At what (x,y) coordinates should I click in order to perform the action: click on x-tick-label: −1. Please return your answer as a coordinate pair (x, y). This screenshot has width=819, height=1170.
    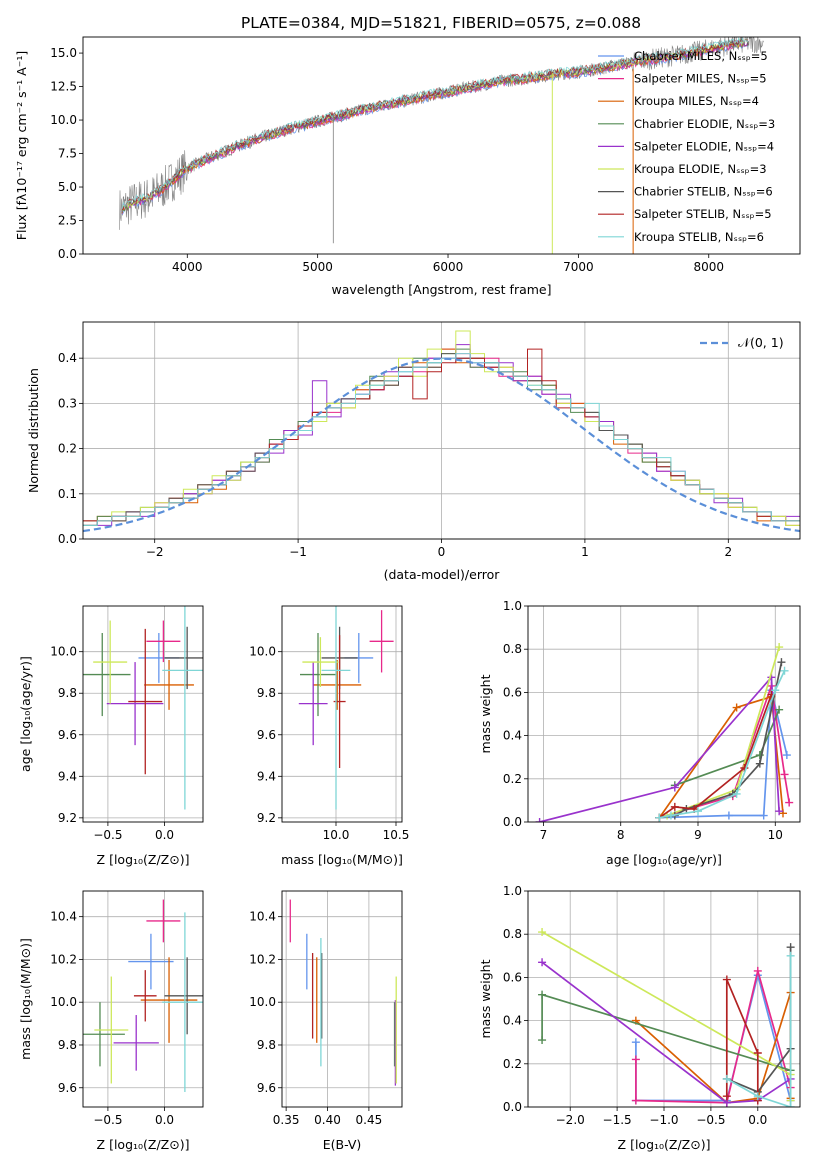
    Looking at the image, I should click on (298, 552).